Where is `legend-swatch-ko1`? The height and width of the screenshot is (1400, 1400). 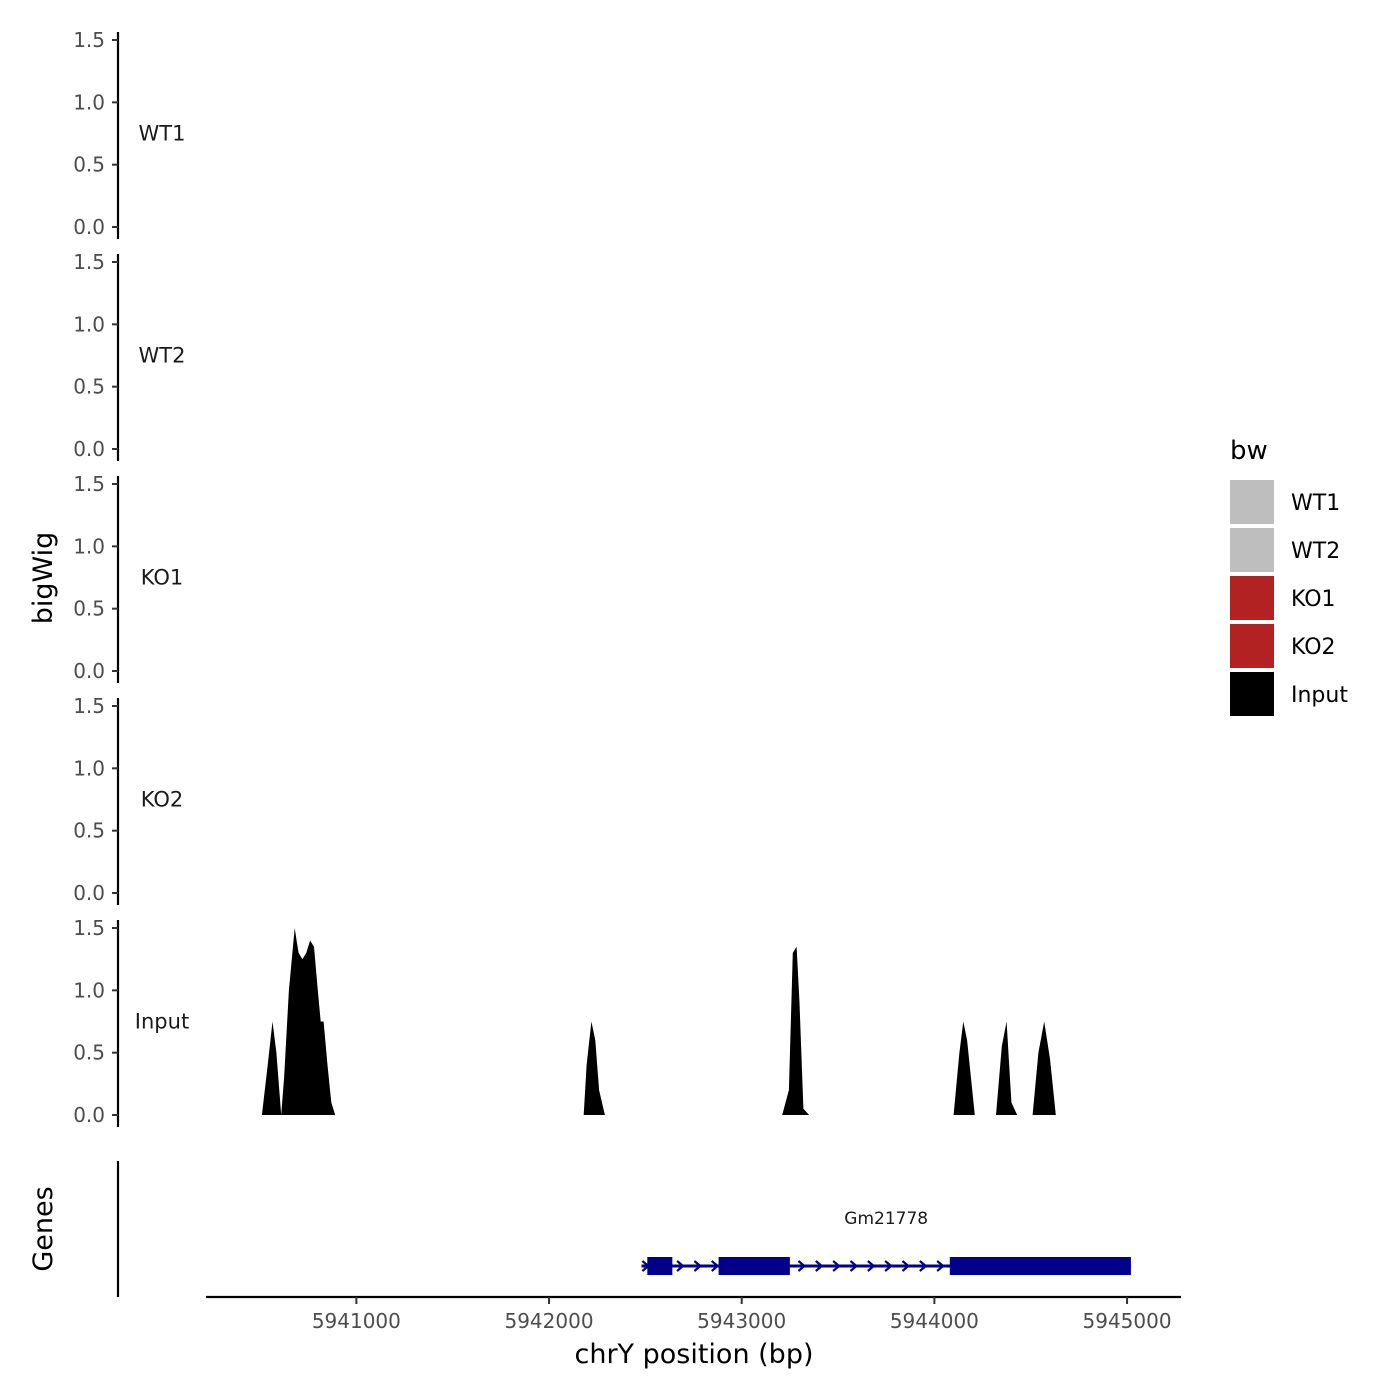 legend-swatch-ko1 is located at coordinates (1252, 598).